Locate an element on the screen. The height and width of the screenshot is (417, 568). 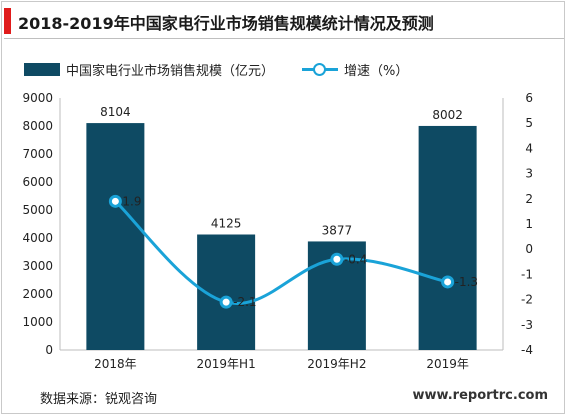
y-right-tick-label: -1 is located at coordinates (527, 274).